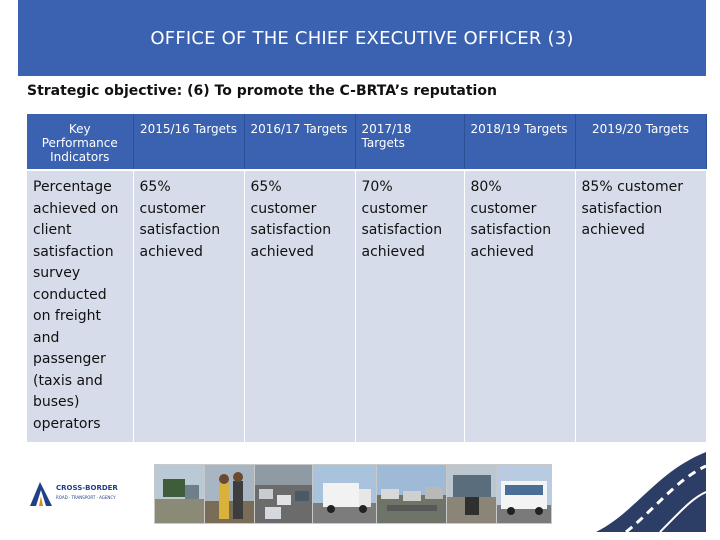 The height and width of the screenshot is (540, 720). What do you see at coordinates (412, 494) in the screenshot?
I see `border-queue-photo` at bounding box center [412, 494].